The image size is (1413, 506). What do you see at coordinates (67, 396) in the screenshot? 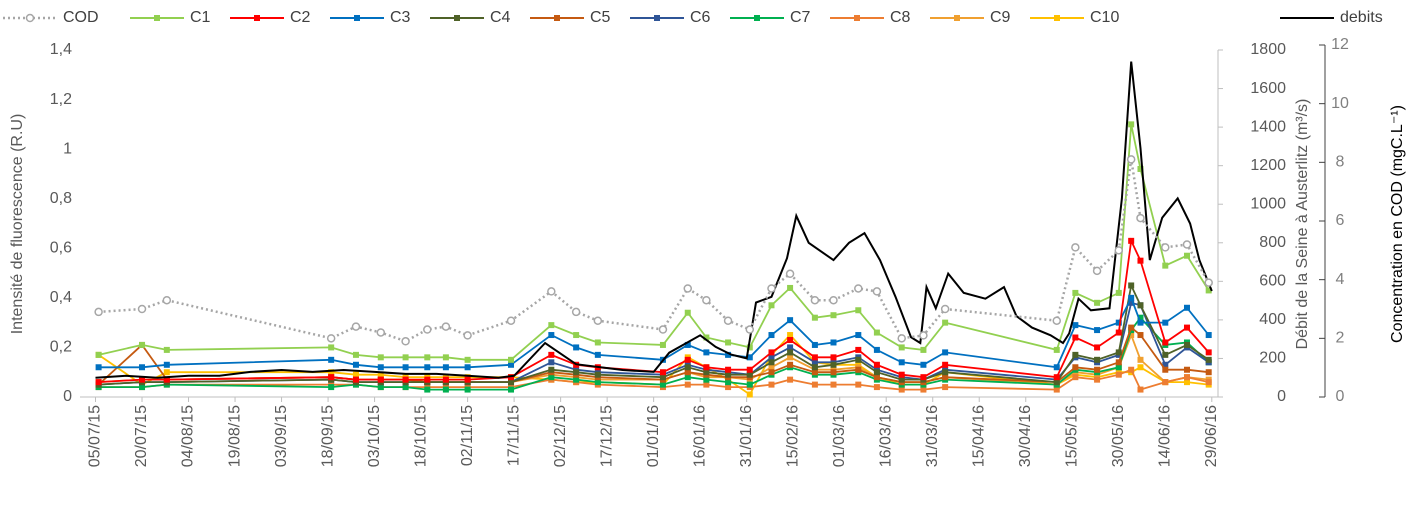
I see `y-tick-label: 0` at bounding box center [67, 396].